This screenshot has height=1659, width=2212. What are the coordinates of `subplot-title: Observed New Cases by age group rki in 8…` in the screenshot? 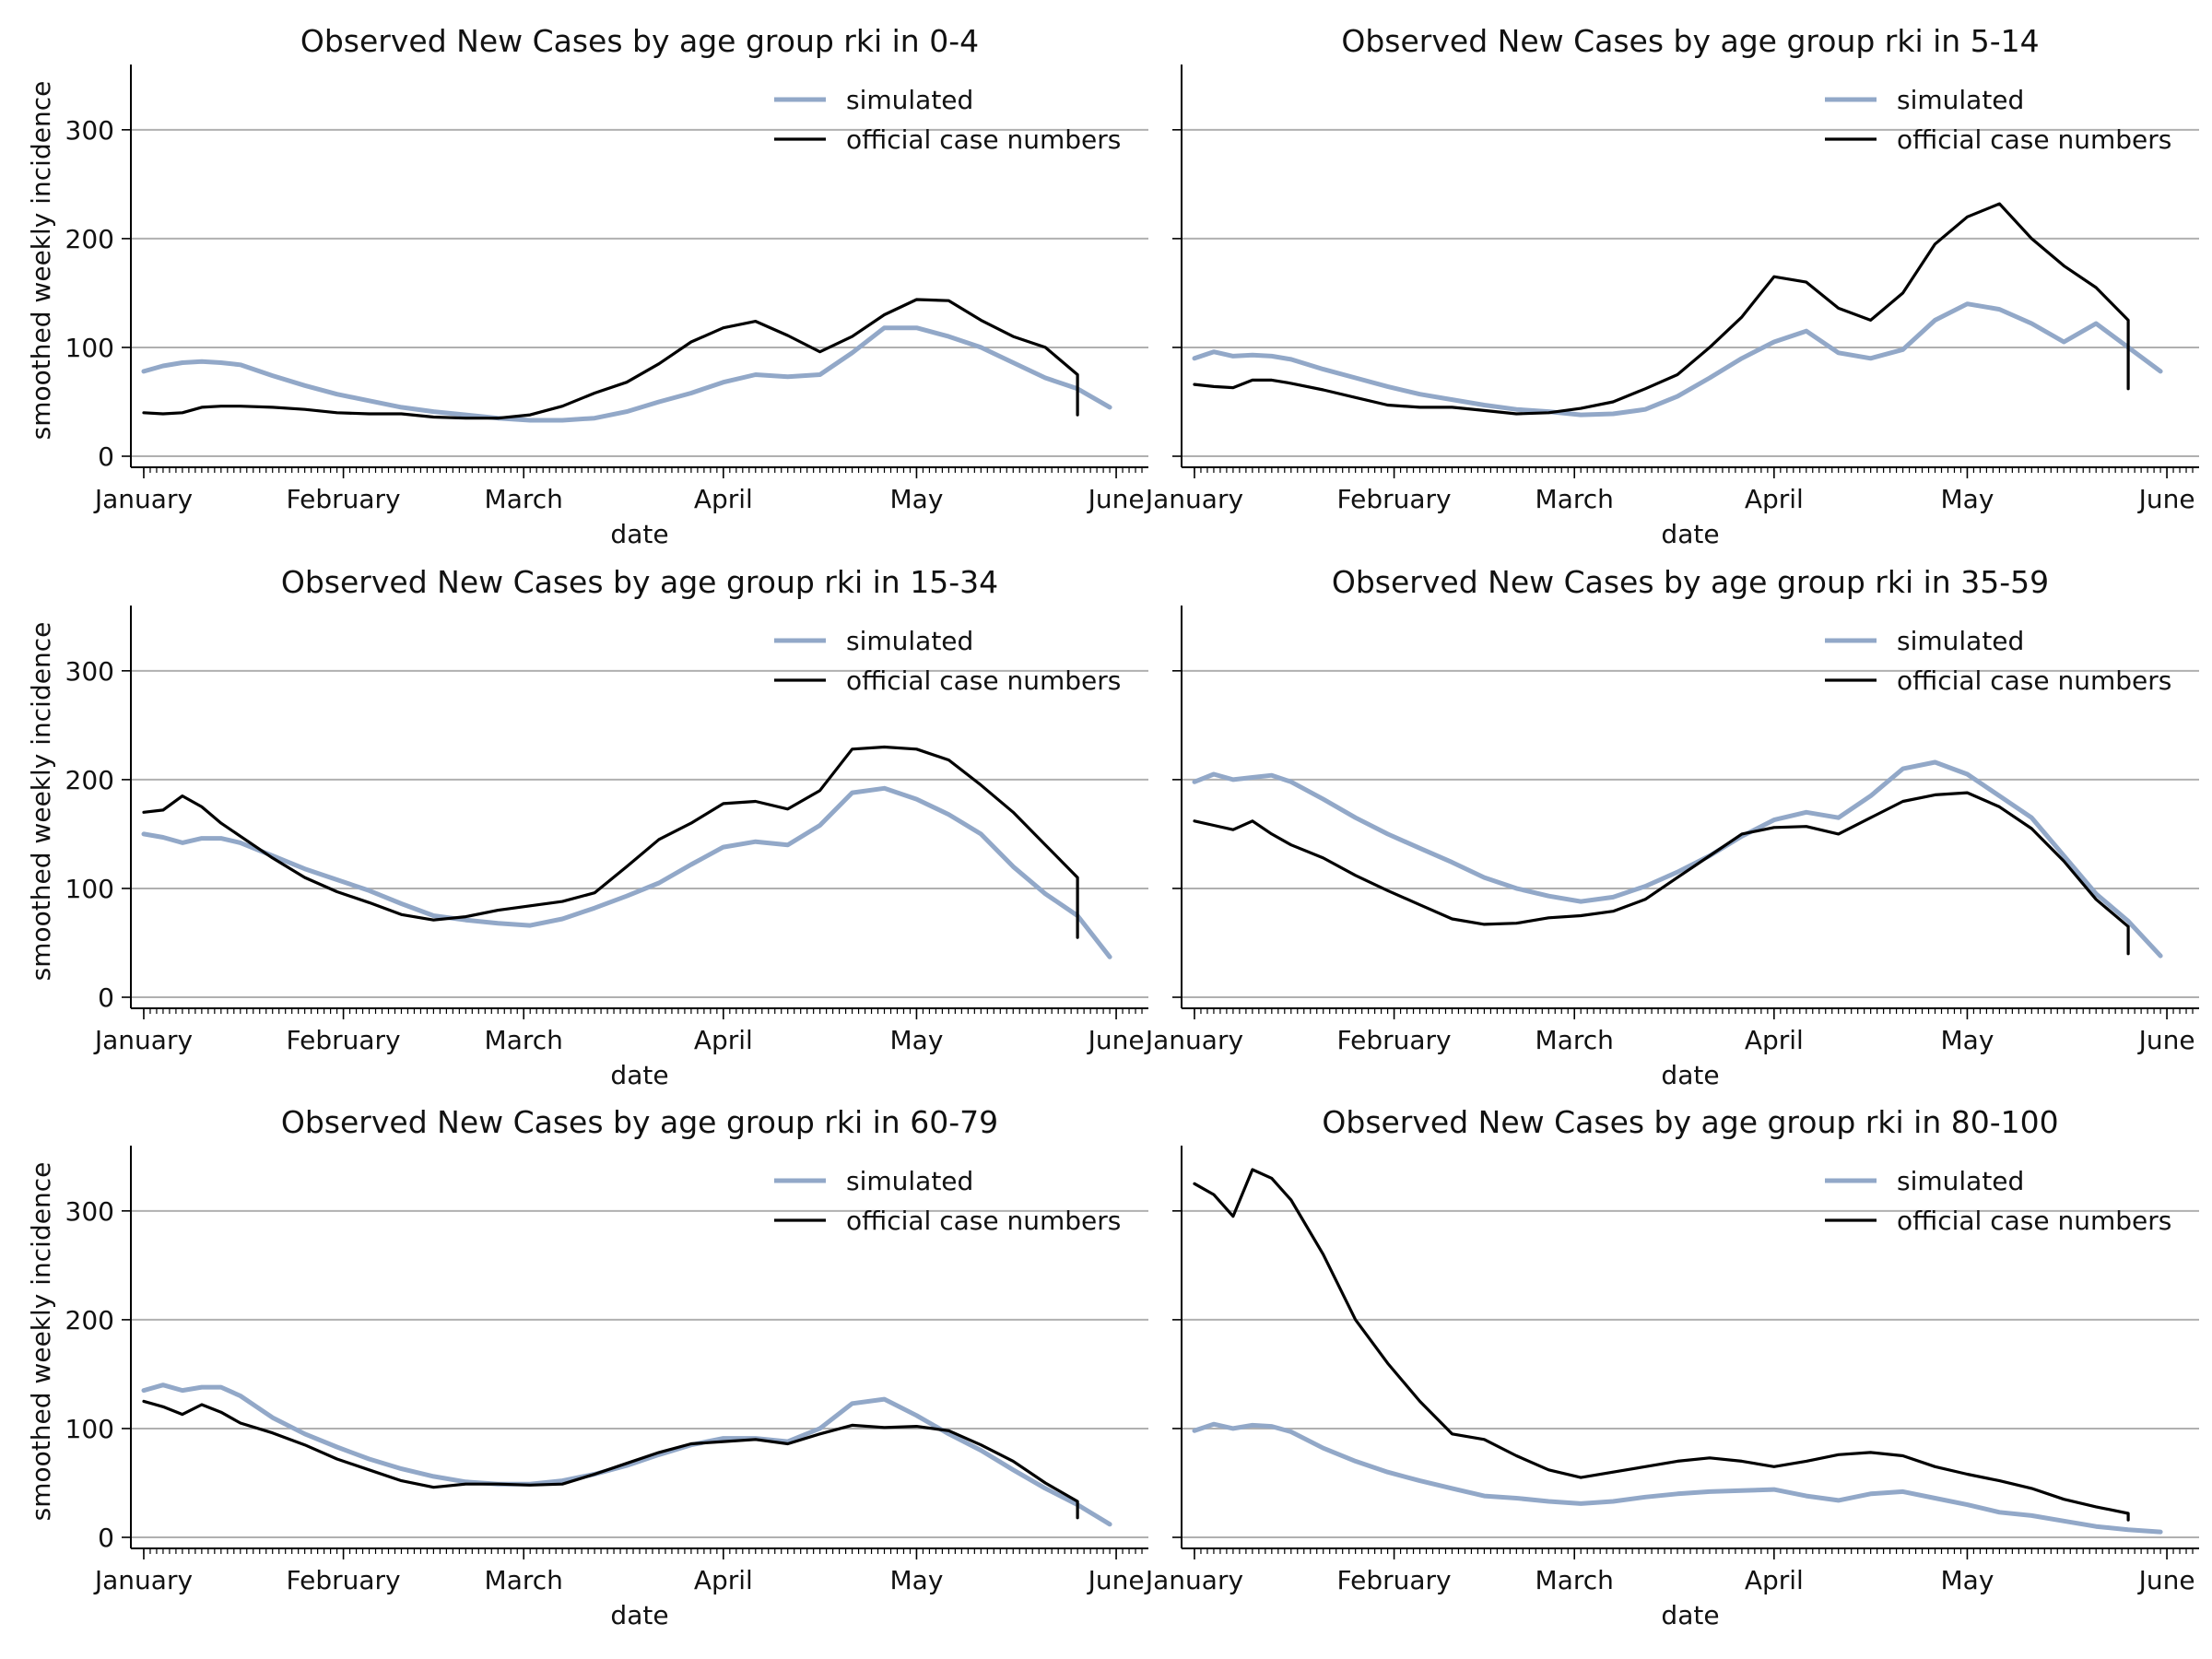 It's located at (1690, 1122).